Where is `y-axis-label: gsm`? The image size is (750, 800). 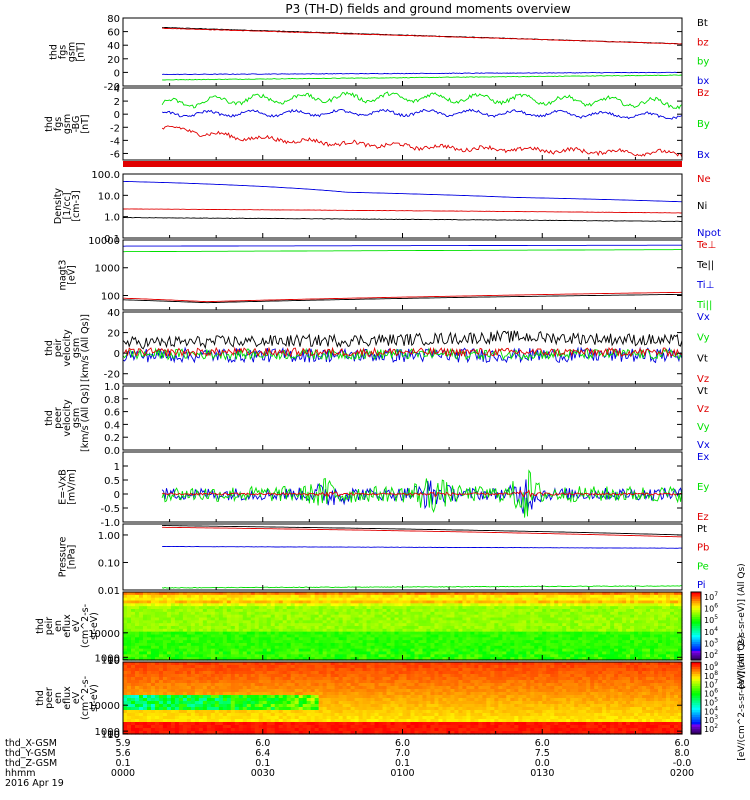 y-axis-label: gsm is located at coordinates (67, 124).